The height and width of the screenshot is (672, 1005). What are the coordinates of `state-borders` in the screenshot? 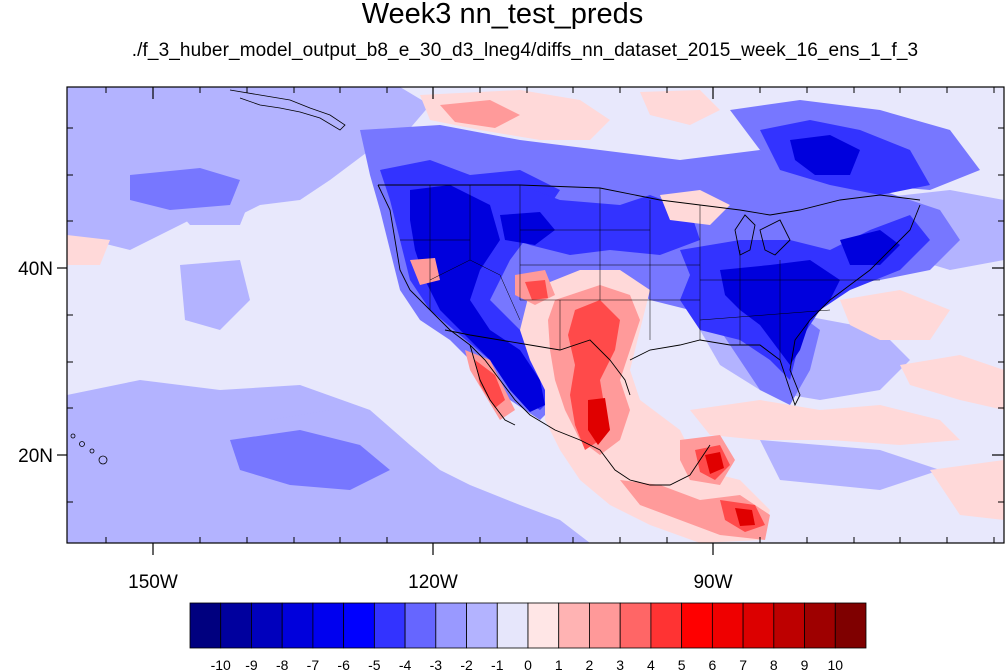 It's located at (640, 272).